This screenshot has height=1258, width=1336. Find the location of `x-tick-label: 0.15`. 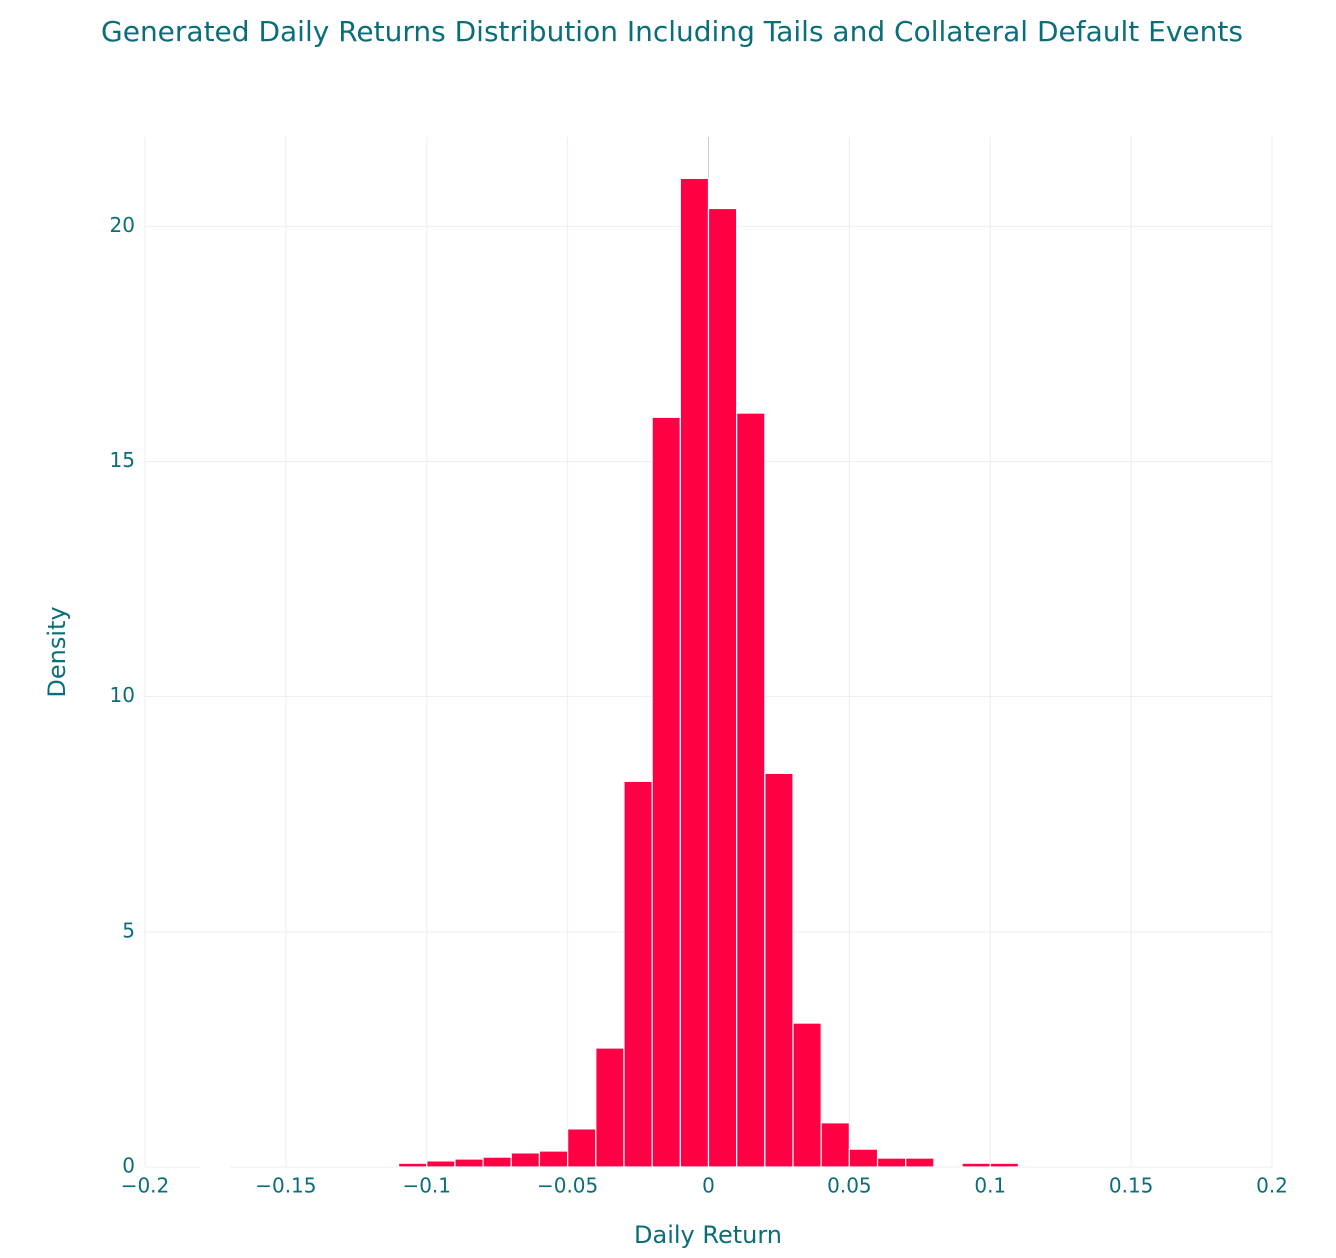

x-tick-label: 0.15 is located at coordinates (1131, 1186).